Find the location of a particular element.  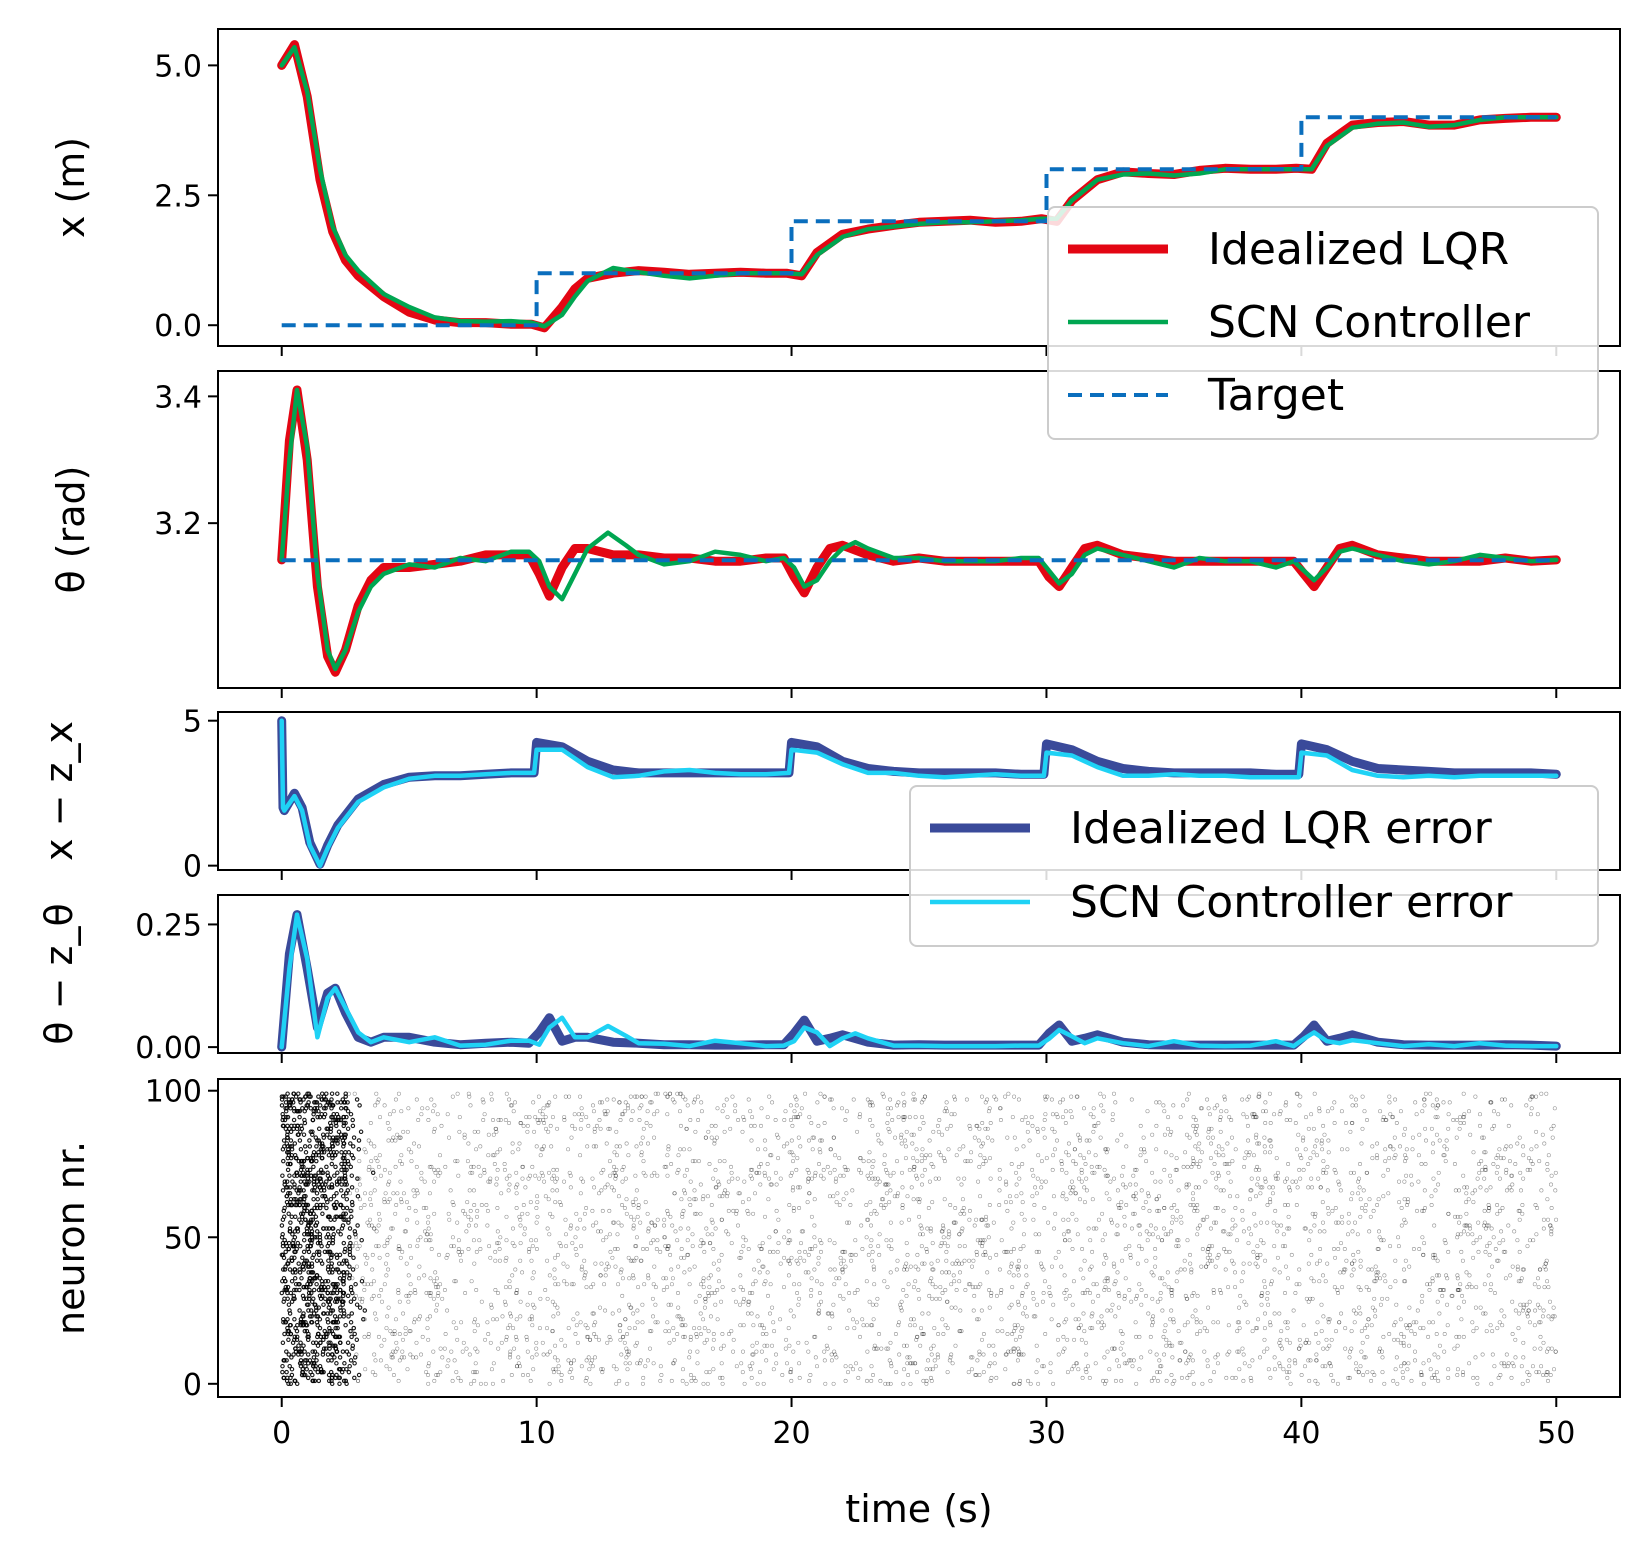

series-scn_error-line is located at coordinates (919, 981).